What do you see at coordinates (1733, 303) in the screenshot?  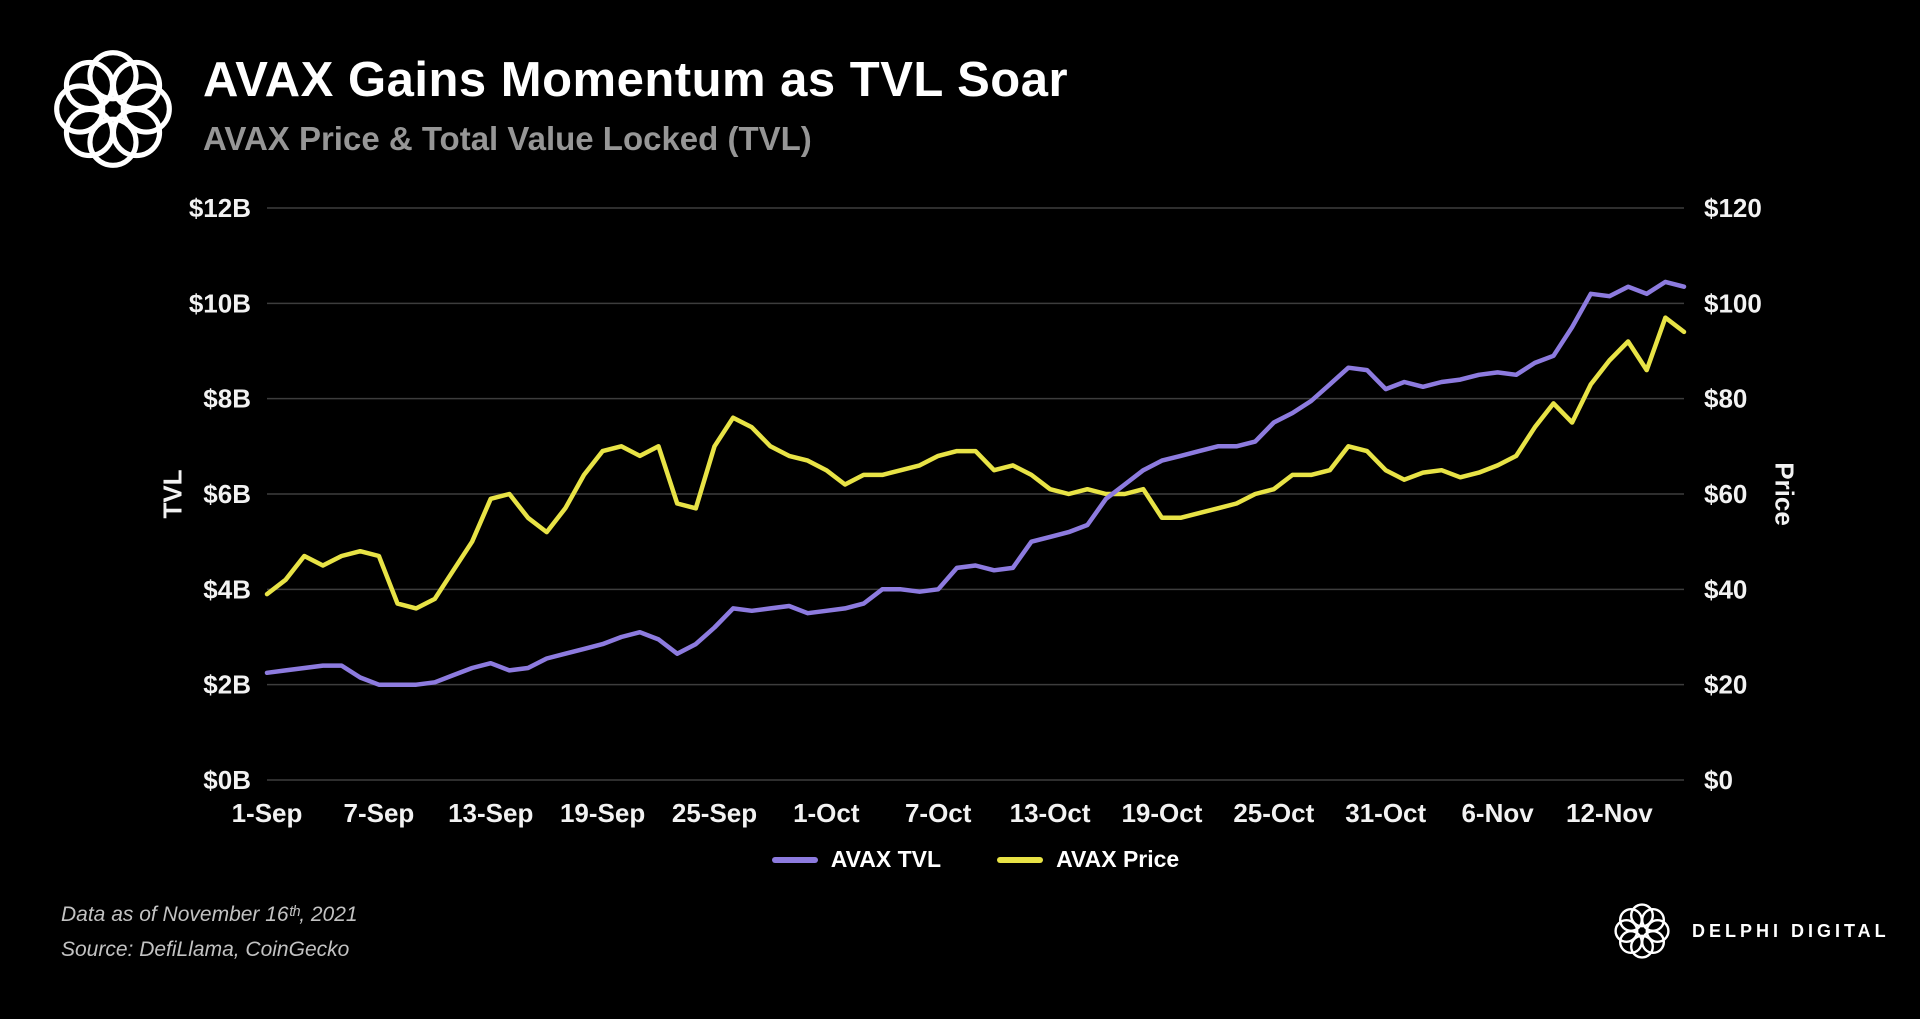 I see `y-axis-right-tick: $100` at bounding box center [1733, 303].